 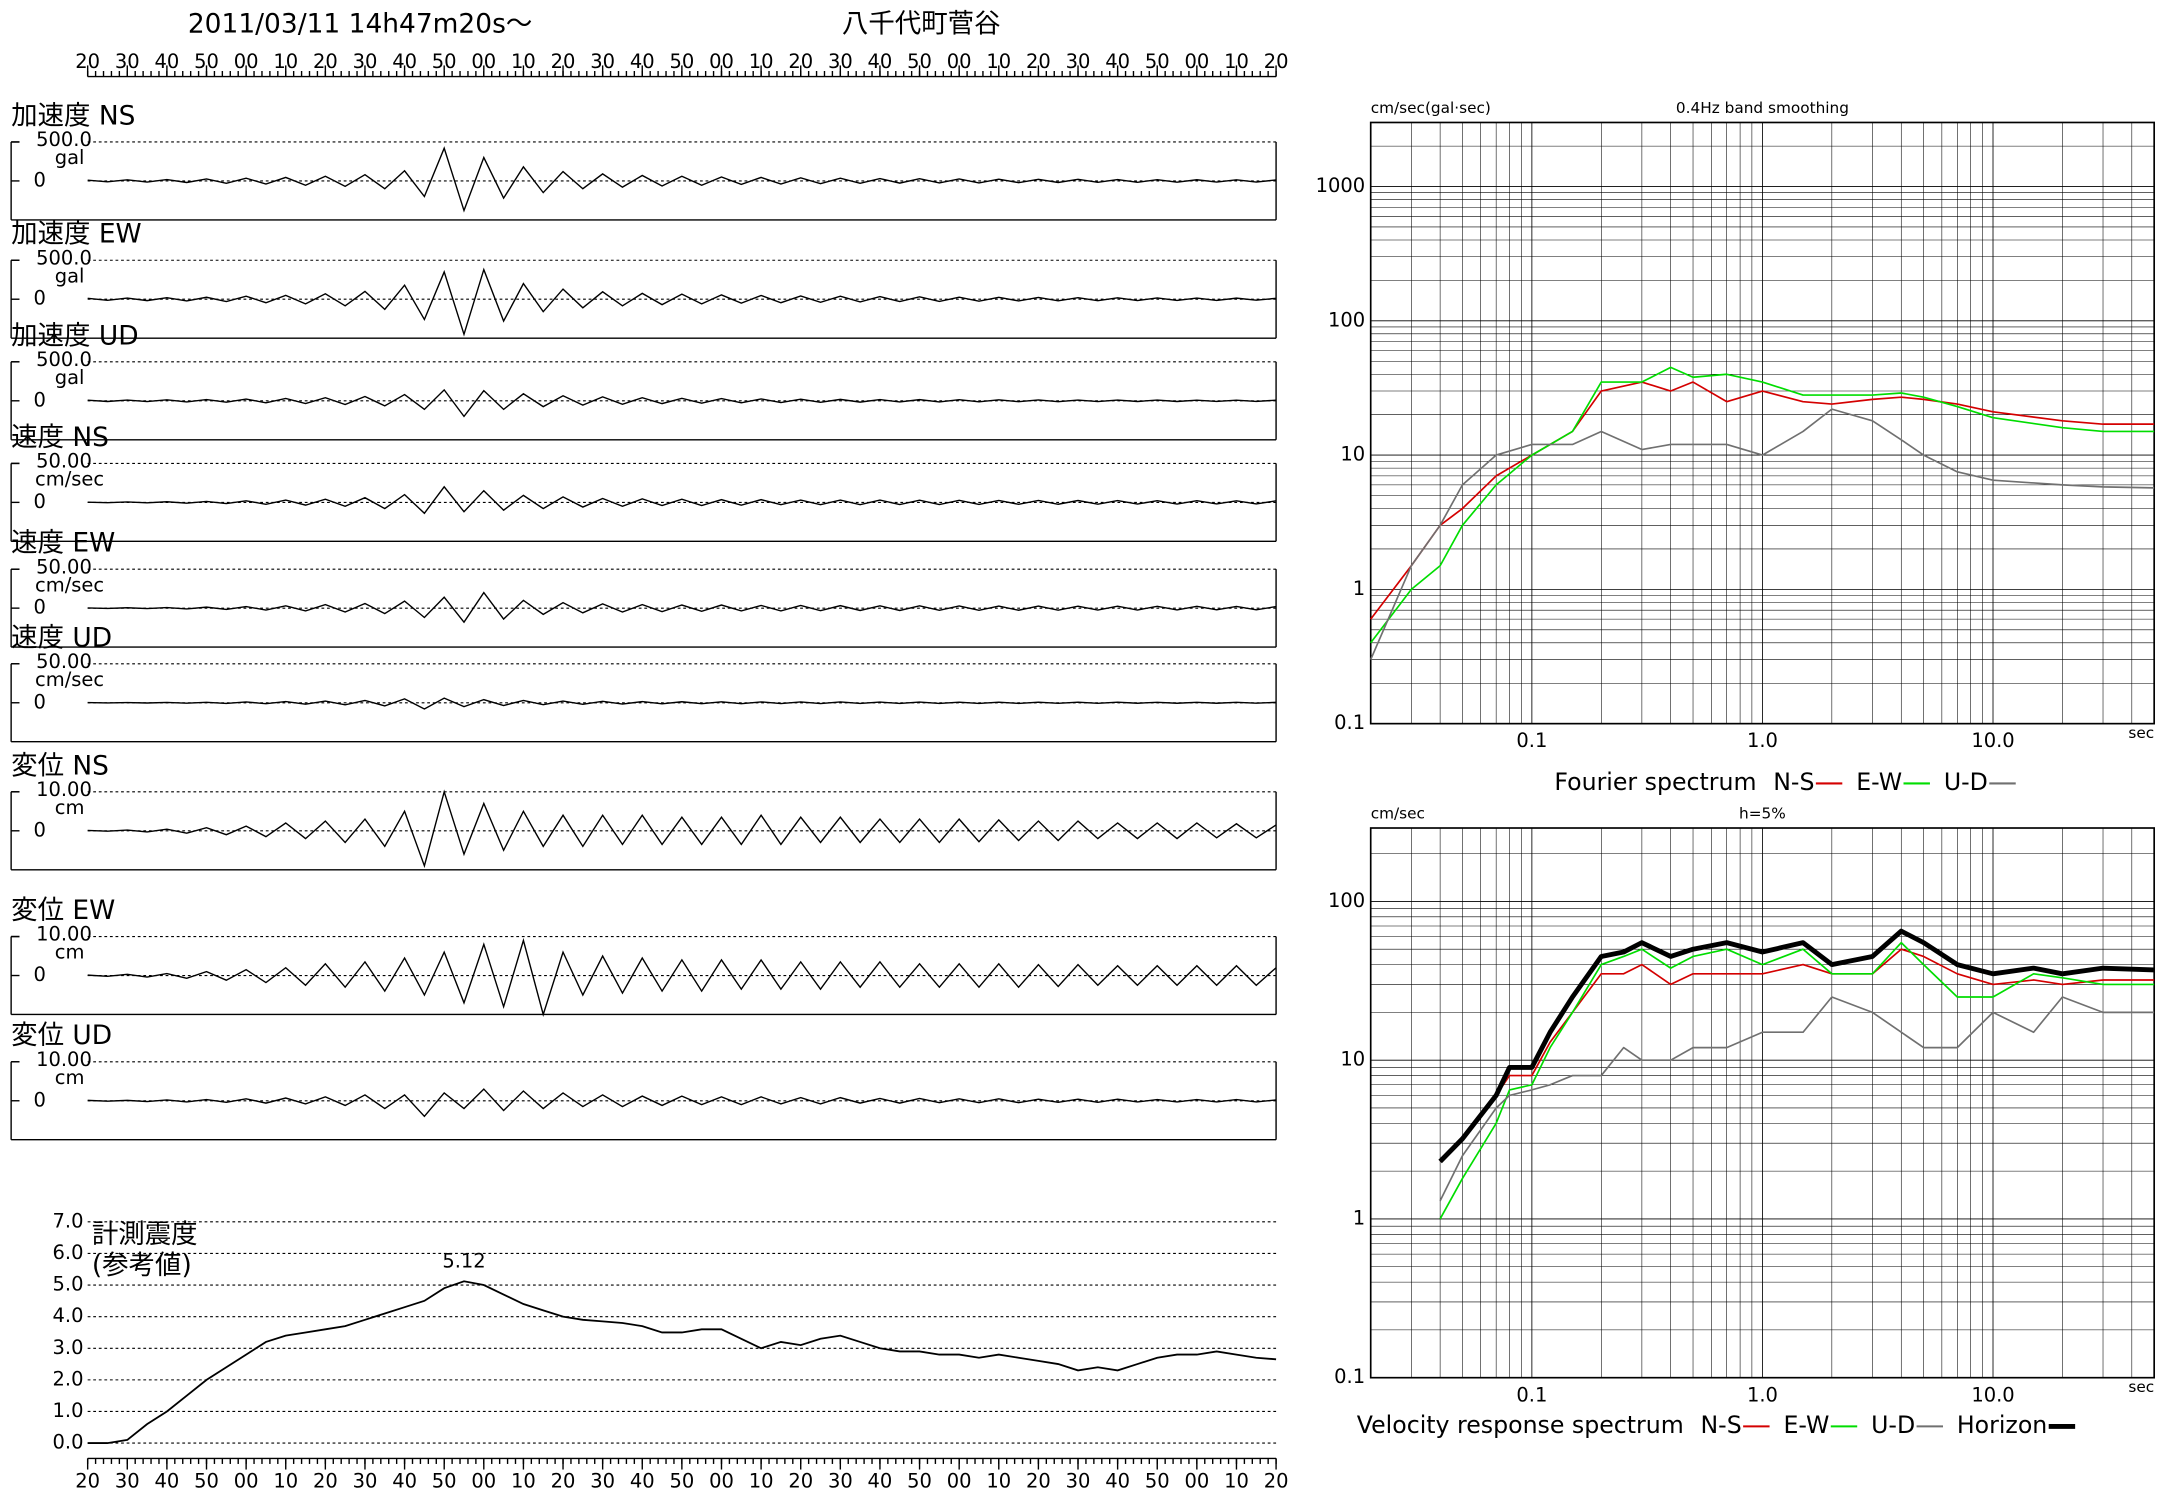 What do you see at coordinates (1655, 782) in the screenshot?
I see `chart-title: Fourier spectrum` at bounding box center [1655, 782].